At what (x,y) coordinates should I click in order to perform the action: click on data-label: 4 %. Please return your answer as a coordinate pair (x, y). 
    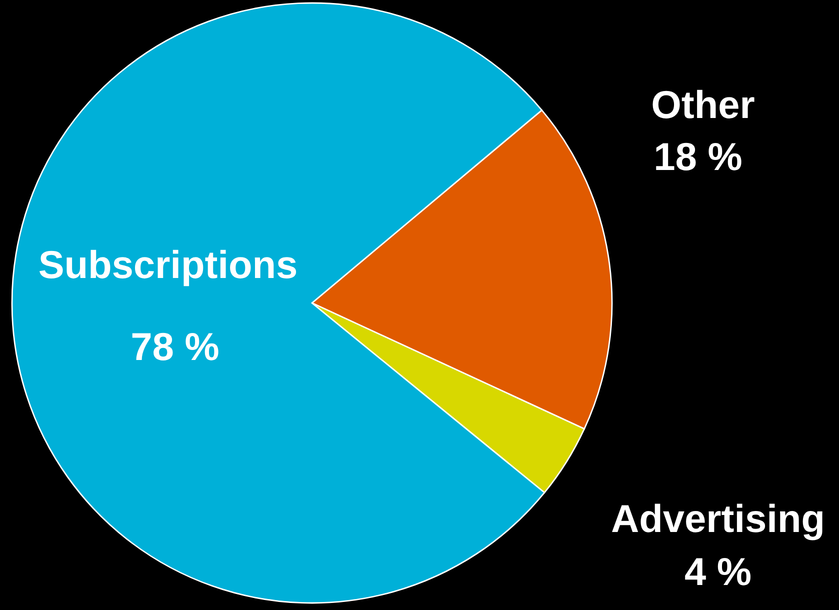
    Looking at the image, I should click on (717, 572).